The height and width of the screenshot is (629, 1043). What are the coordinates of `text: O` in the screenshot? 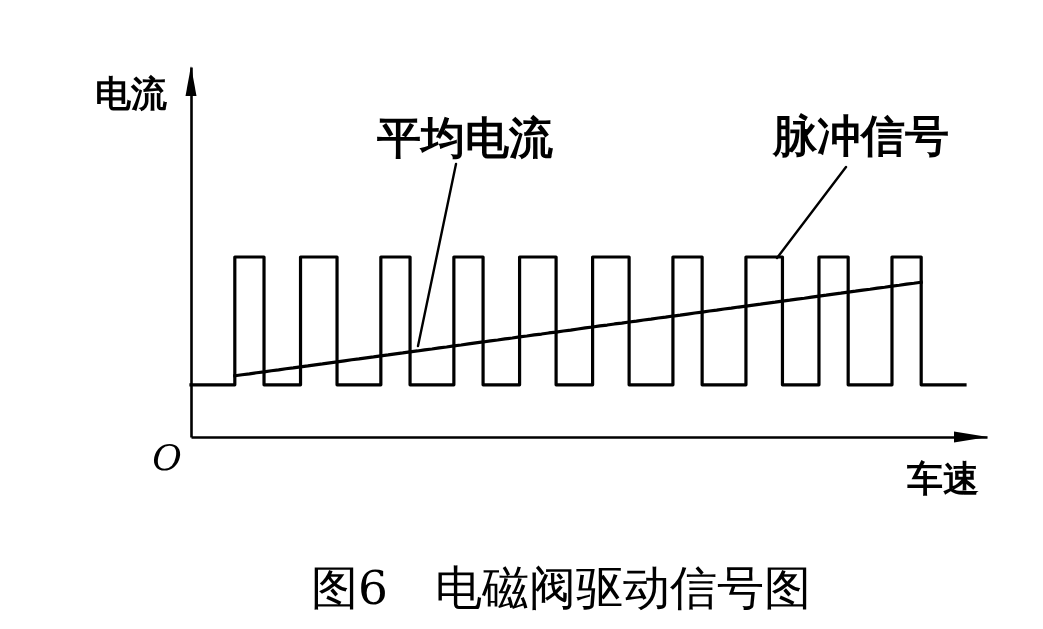 It's located at (167, 457).